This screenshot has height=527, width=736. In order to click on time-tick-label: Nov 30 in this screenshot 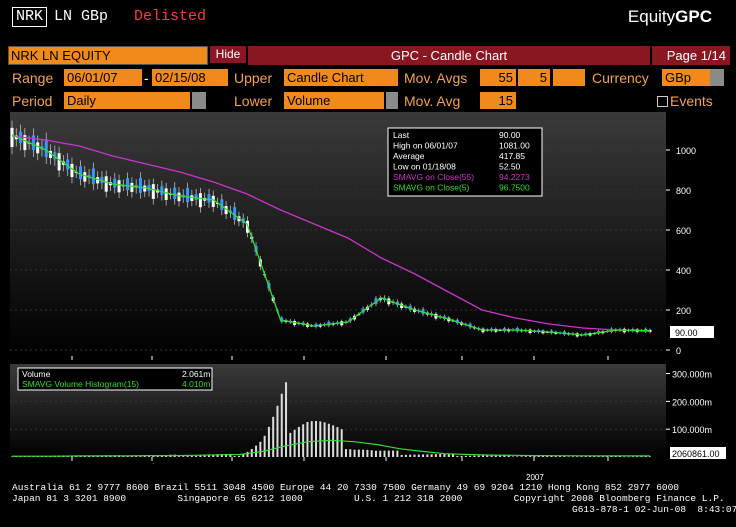, I will do `click(467, 463)`.